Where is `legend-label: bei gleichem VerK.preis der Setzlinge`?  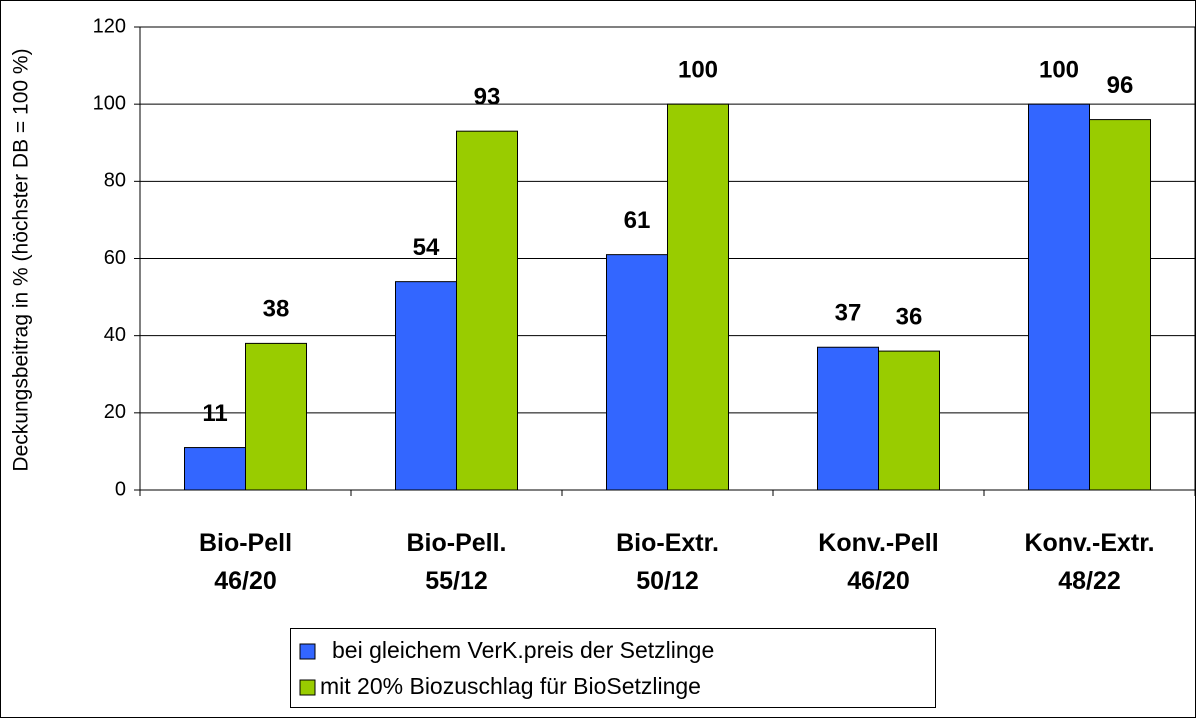
legend-label: bei gleichem VerK.preis der Setzlinge is located at coordinates (523, 650).